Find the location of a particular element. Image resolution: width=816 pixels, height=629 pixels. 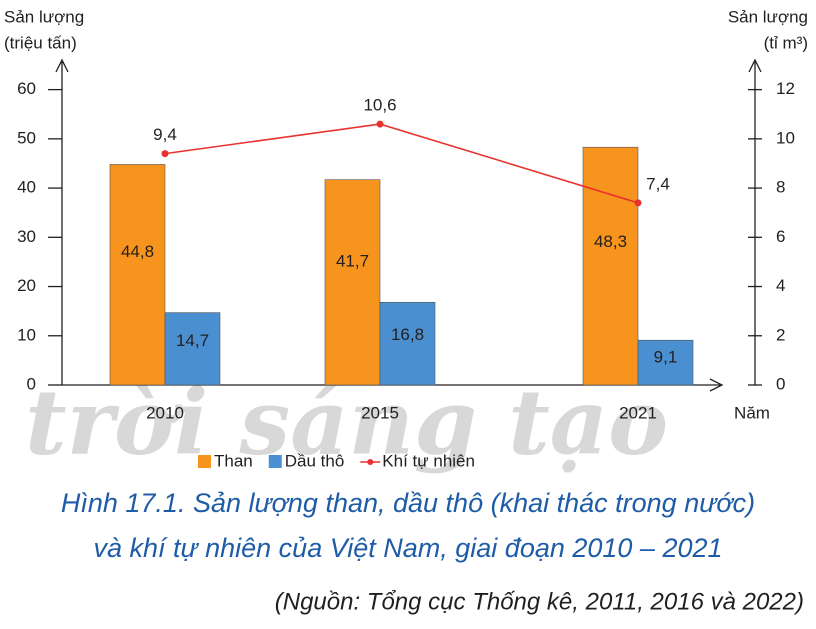

y-axis-title: Sản lượng is located at coordinates (44, 16).